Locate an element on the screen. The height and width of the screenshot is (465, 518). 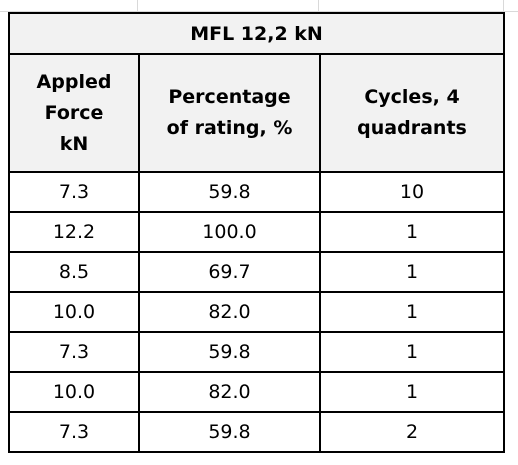
cell-percentage: 100.0 is located at coordinates (229, 232).